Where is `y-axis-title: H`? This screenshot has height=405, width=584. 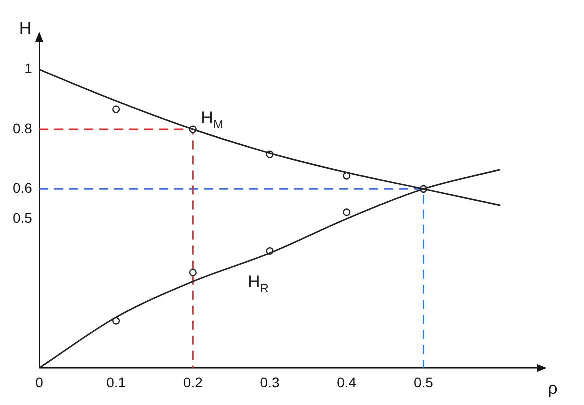 y-axis-title: H is located at coordinates (25, 28).